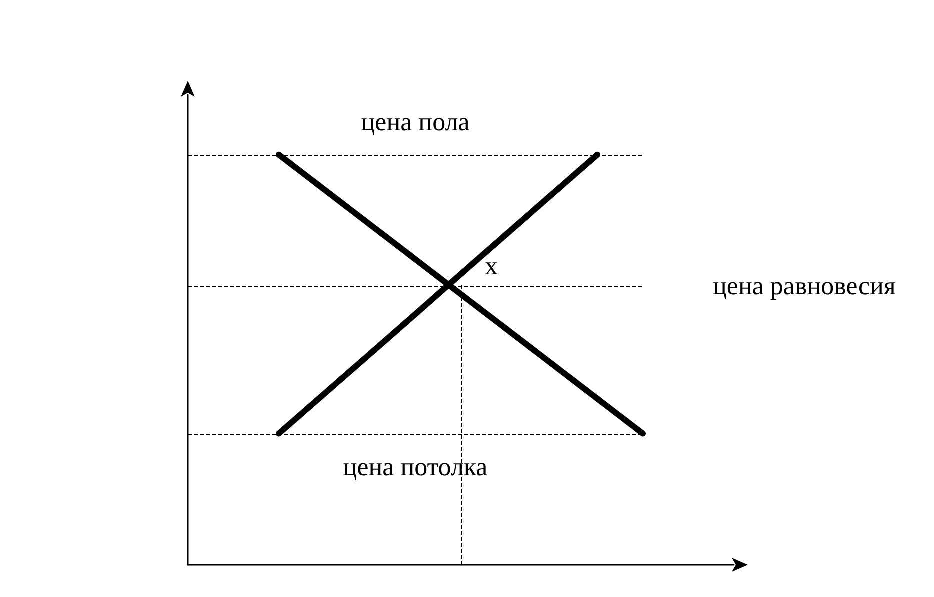 This screenshot has height=597, width=934. Describe the element at coordinates (804, 286) in the screenshot. I see `ref-line-label: цена равновесия` at that location.